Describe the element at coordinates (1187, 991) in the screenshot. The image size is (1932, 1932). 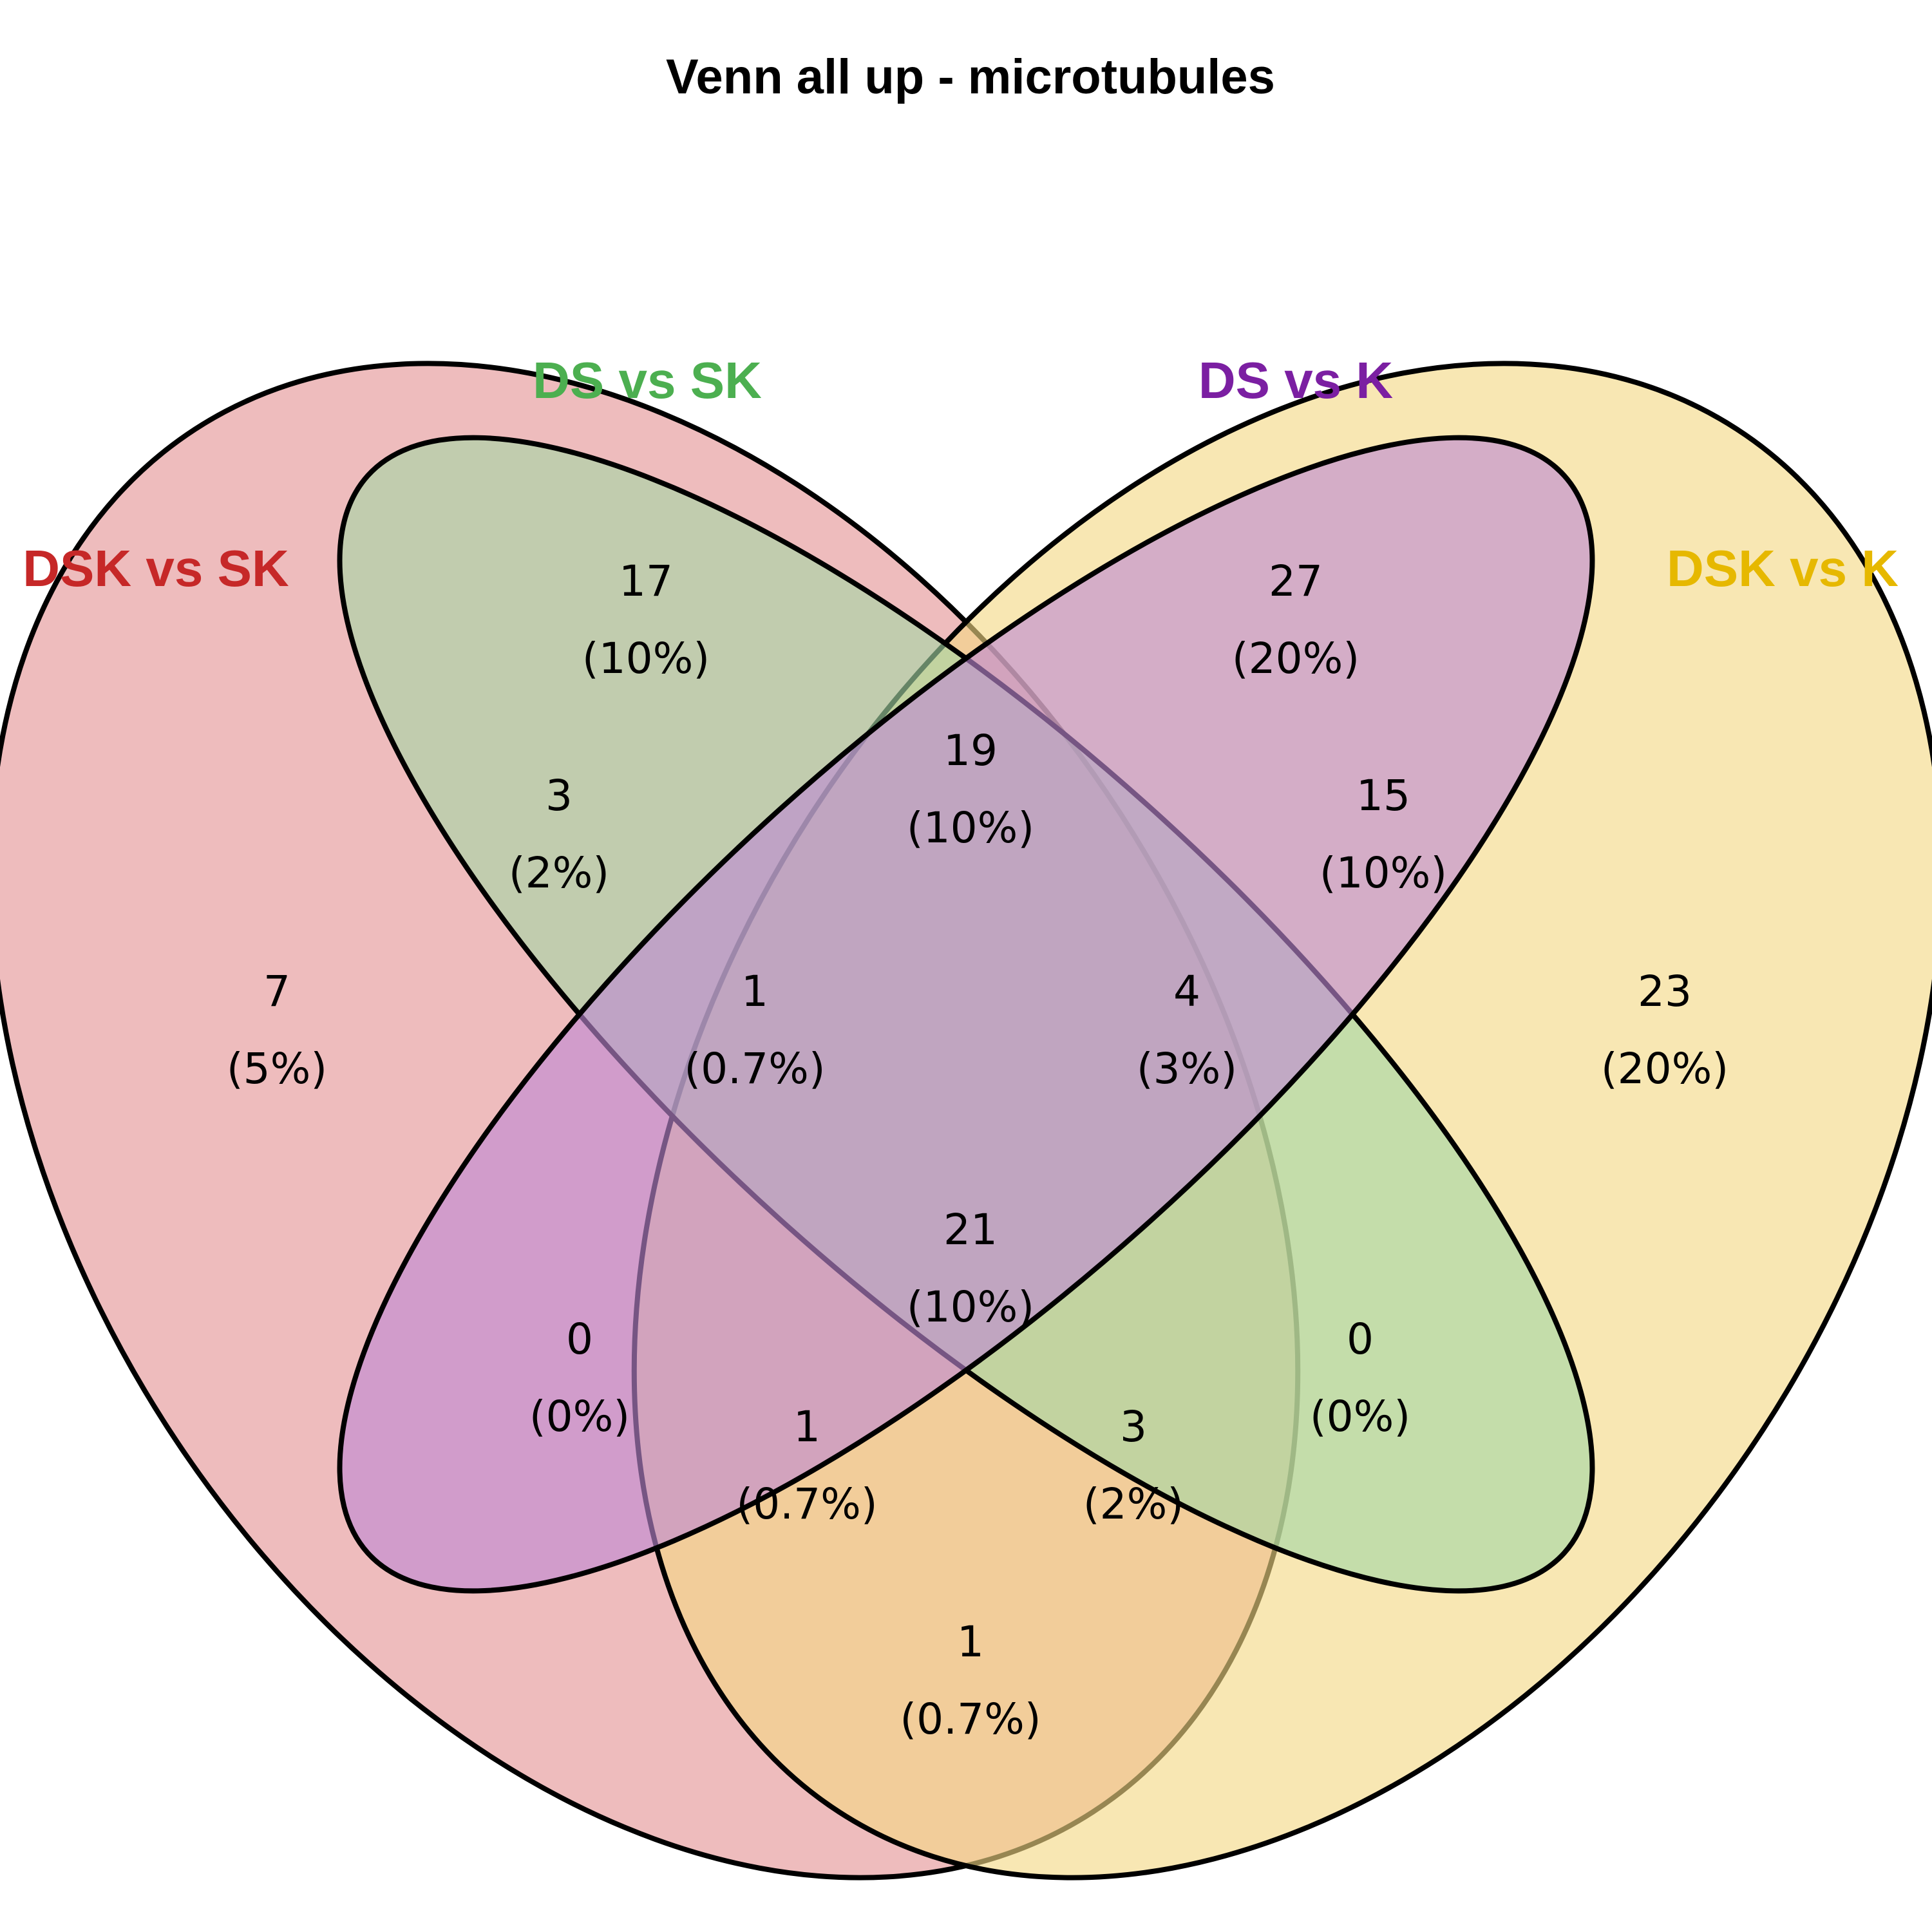
I see `region-count-bcd: 4` at that location.